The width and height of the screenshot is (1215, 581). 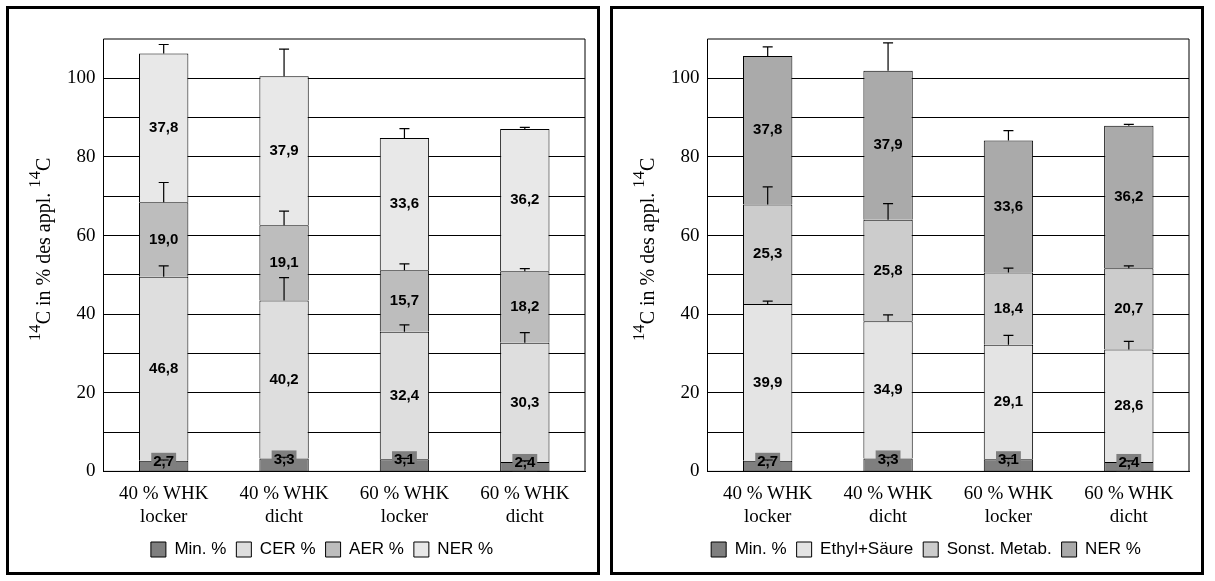 What do you see at coordinates (525, 401) in the screenshot?
I see `data-label: 30,3` at bounding box center [525, 401].